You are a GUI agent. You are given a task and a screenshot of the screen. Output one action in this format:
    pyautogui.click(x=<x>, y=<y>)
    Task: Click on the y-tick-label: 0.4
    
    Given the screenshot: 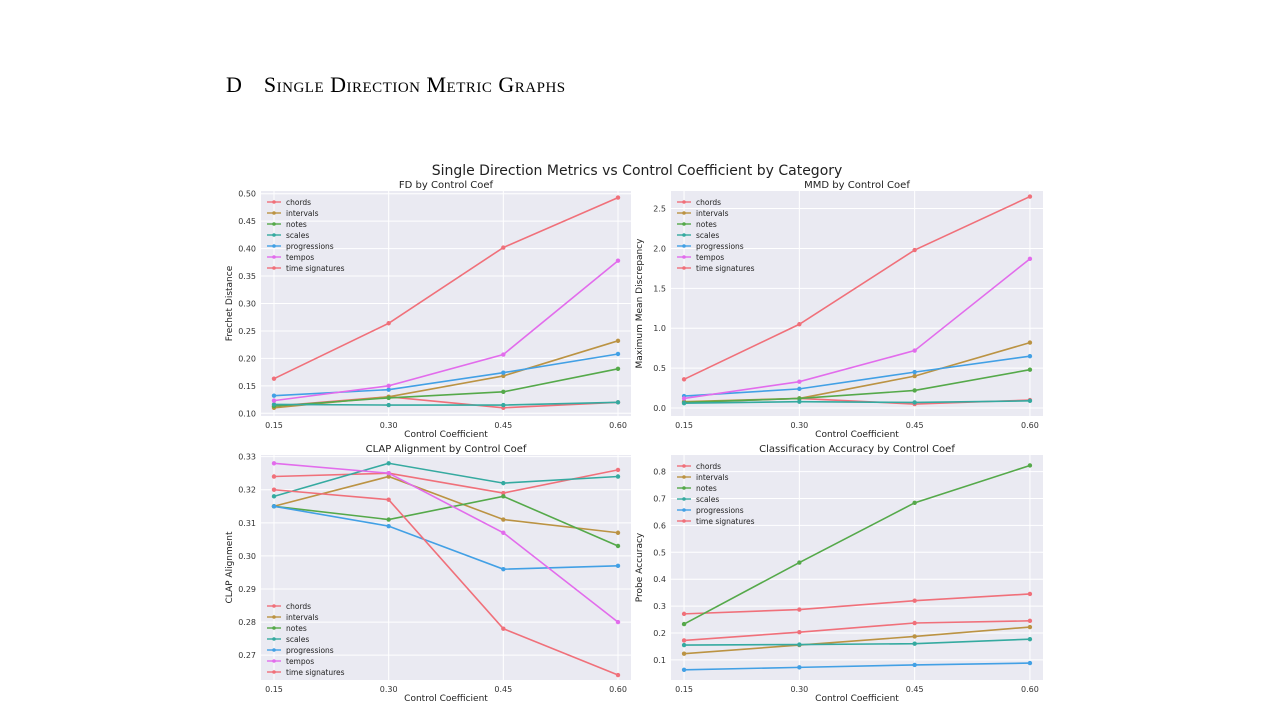 What is the action you would take?
    pyautogui.click(x=659, y=579)
    